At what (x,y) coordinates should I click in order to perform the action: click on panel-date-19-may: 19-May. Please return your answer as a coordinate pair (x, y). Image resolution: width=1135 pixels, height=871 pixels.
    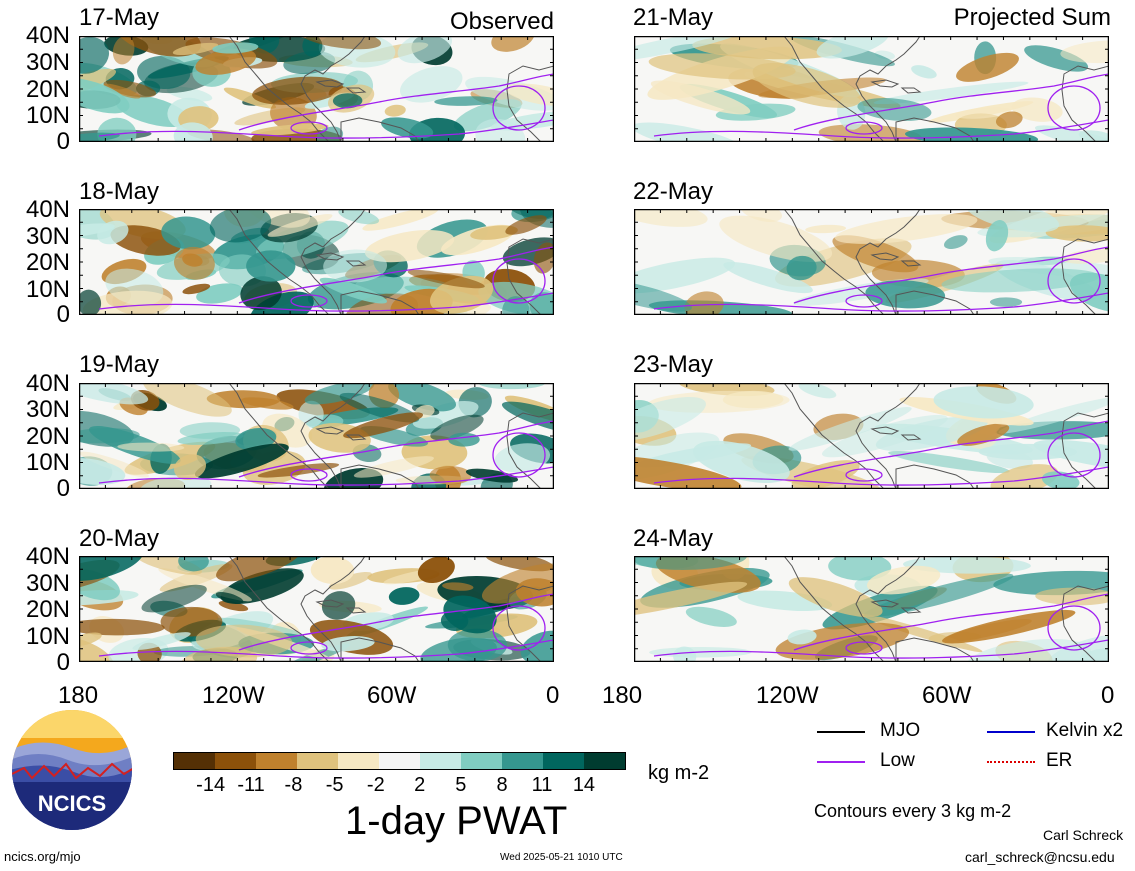
    Looking at the image, I should click on (119, 364).